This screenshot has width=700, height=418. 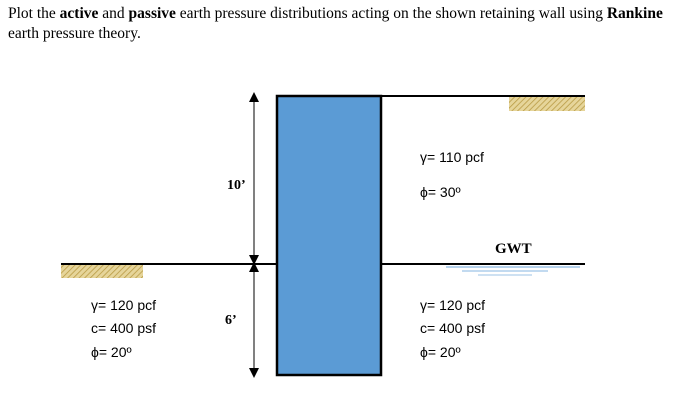 I want to click on retaining-wall, so click(x=329, y=235).